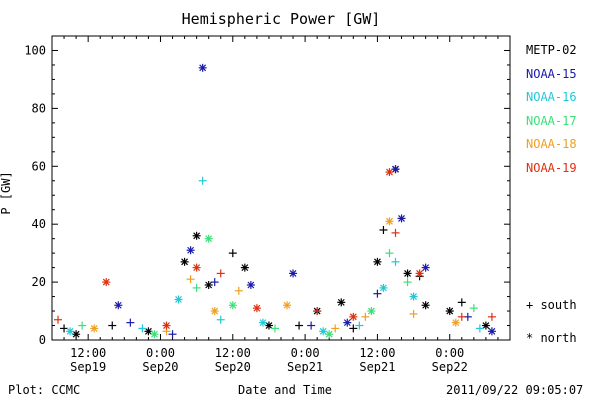 The image size is (600, 400). I want to click on y-tick-label: 20, so click(39, 282).